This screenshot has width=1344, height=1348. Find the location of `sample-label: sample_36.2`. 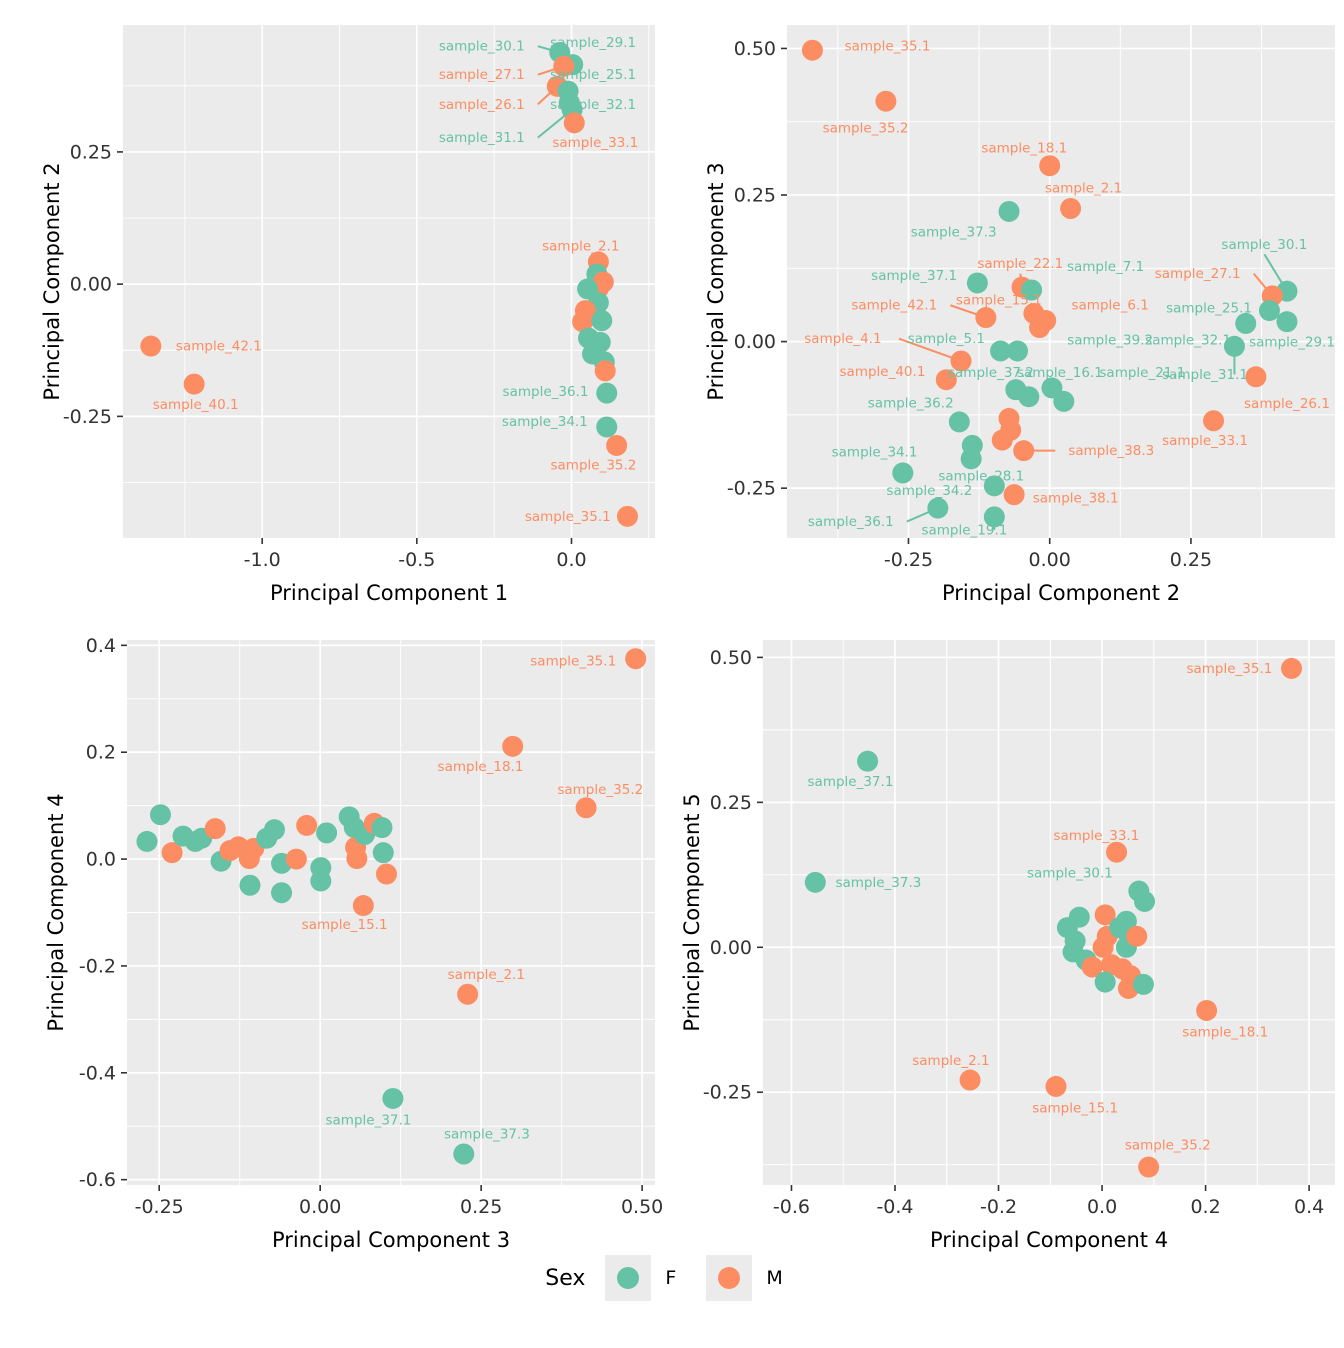

sample-label: sample_36.2 is located at coordinates (911, 404).